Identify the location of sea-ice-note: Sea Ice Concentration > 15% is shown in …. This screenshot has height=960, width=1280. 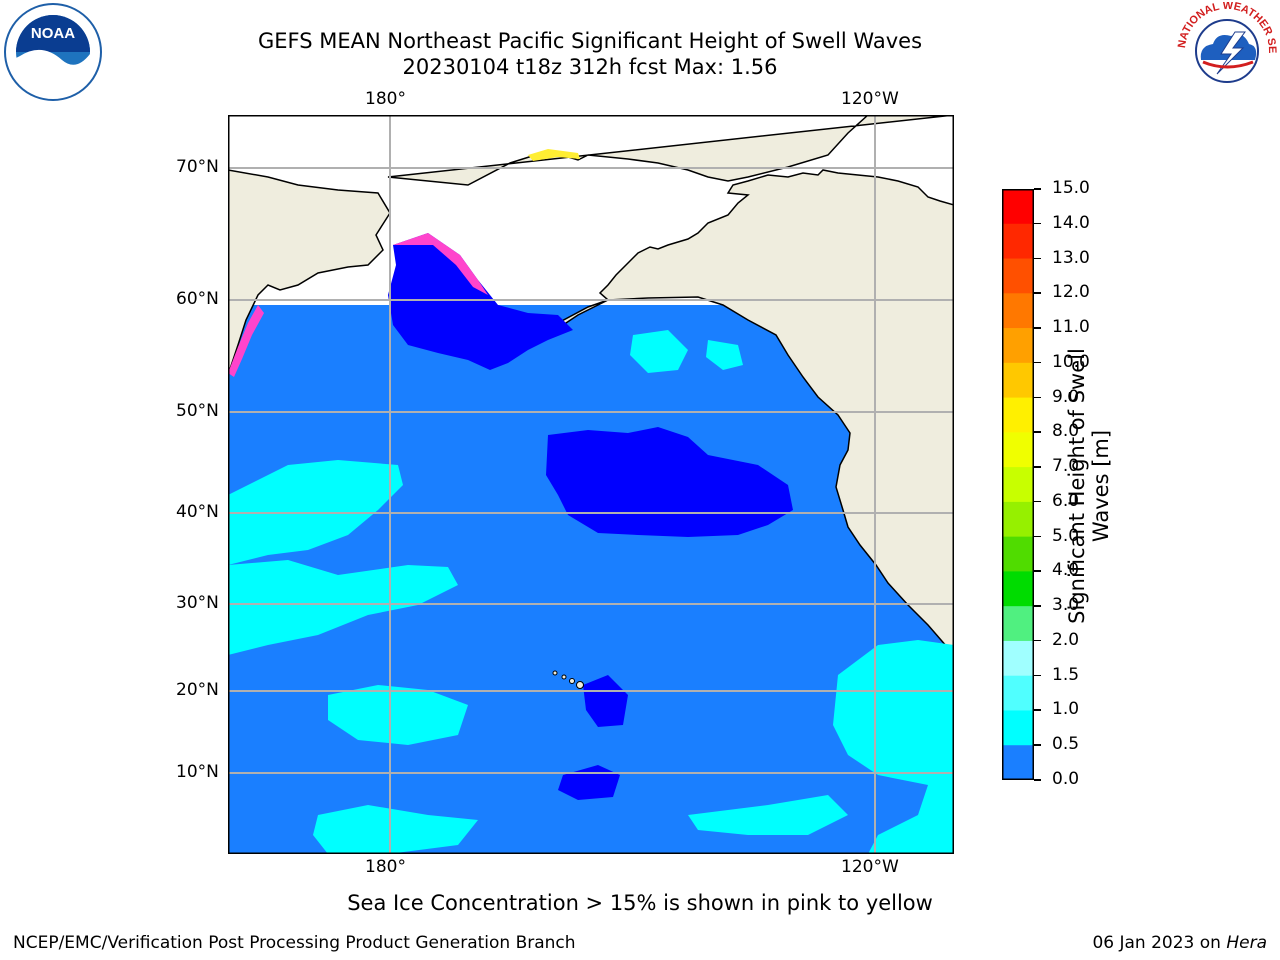
(640, 903).